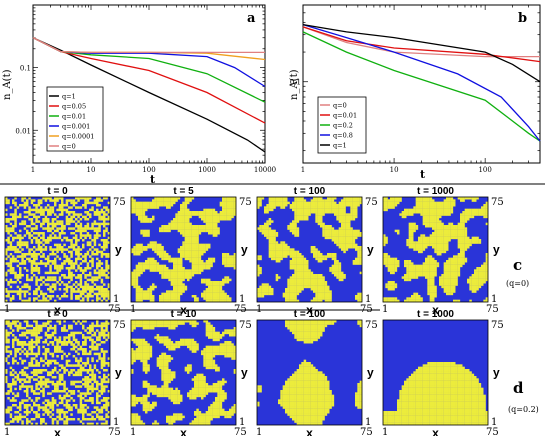  Describe the element at coordinates (244, 250) in the screenshot. I see `y-axis-label: y` at that location.